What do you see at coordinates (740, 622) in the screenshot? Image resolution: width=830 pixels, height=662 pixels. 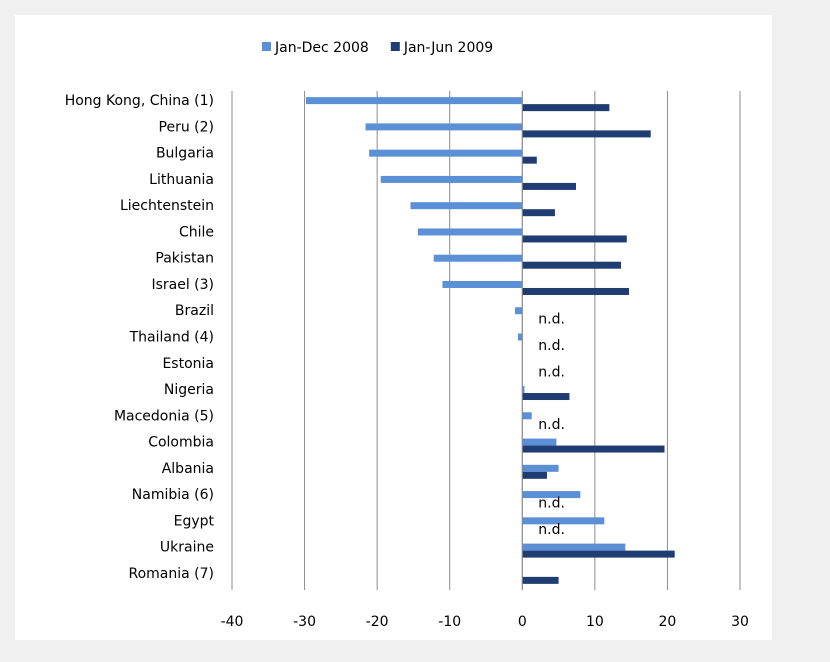 I see `x-tick-label: 30` at bounding box center [740, 622].